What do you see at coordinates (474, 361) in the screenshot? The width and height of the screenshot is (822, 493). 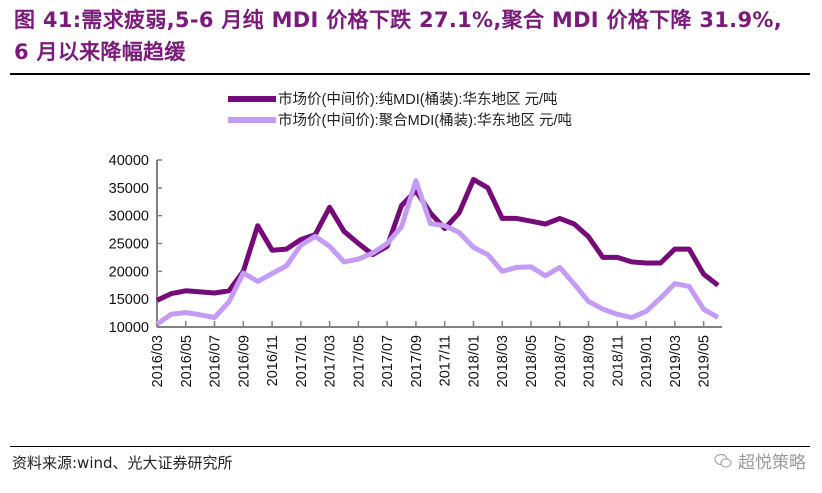 I see `x-tick-label: 2018/01` at bounding box center [474, 361].